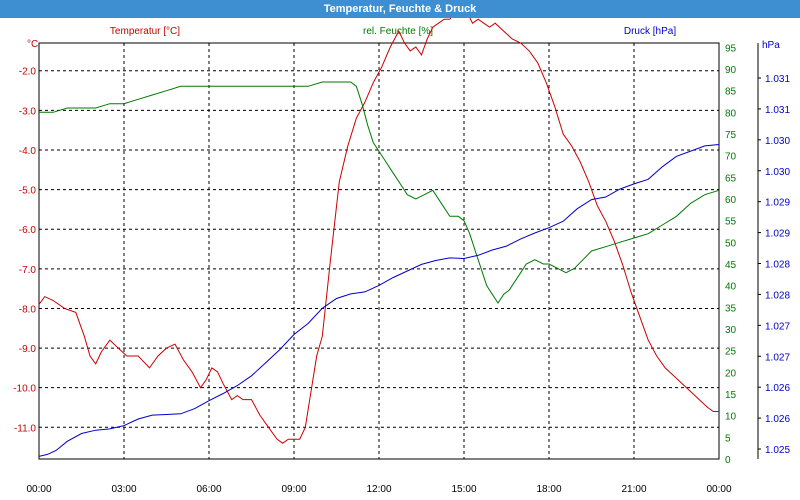 The image size is (800, 500). I want to click on temperature-tick-label: -2.0, so click(28, 72).